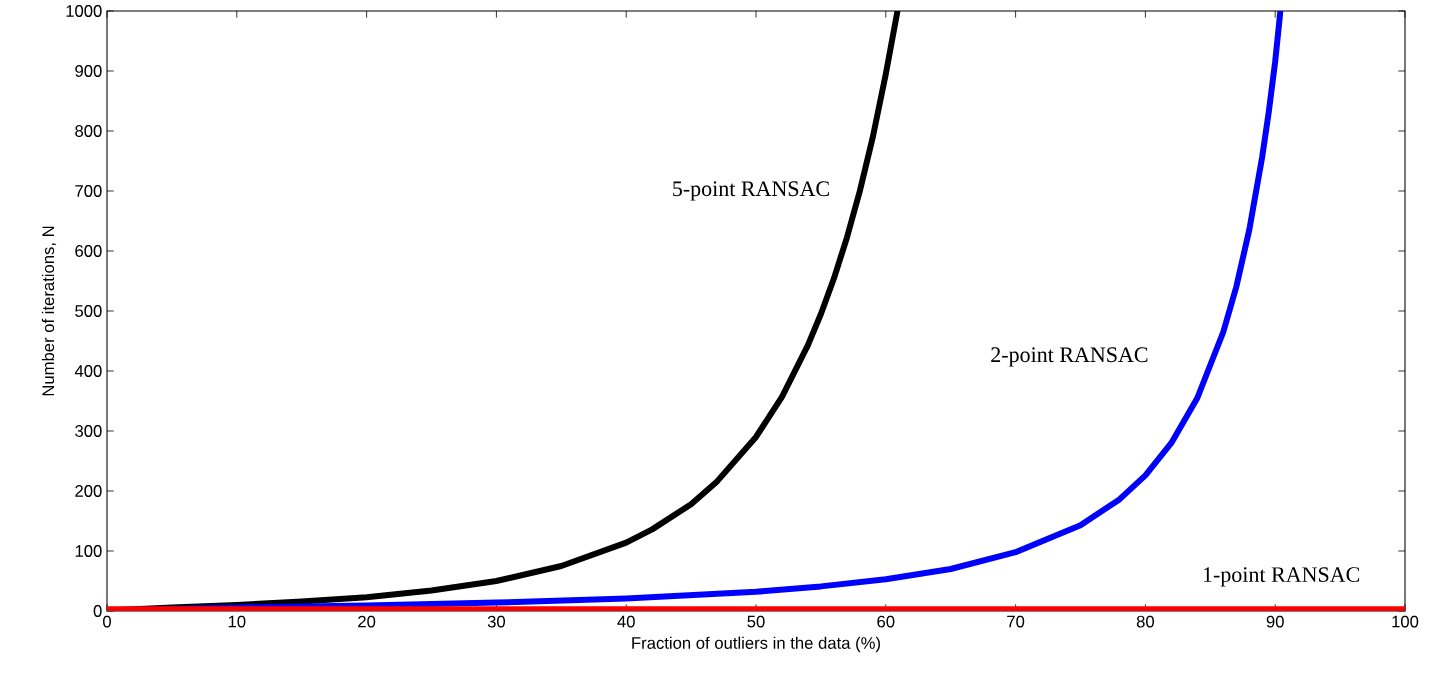 This screenshot has height=678, width=1431. What do you see at coordinates (1281, 577) in the screenshot?
I see `series-label: 1-point RANSAC` at bounding box center [1281, 577].